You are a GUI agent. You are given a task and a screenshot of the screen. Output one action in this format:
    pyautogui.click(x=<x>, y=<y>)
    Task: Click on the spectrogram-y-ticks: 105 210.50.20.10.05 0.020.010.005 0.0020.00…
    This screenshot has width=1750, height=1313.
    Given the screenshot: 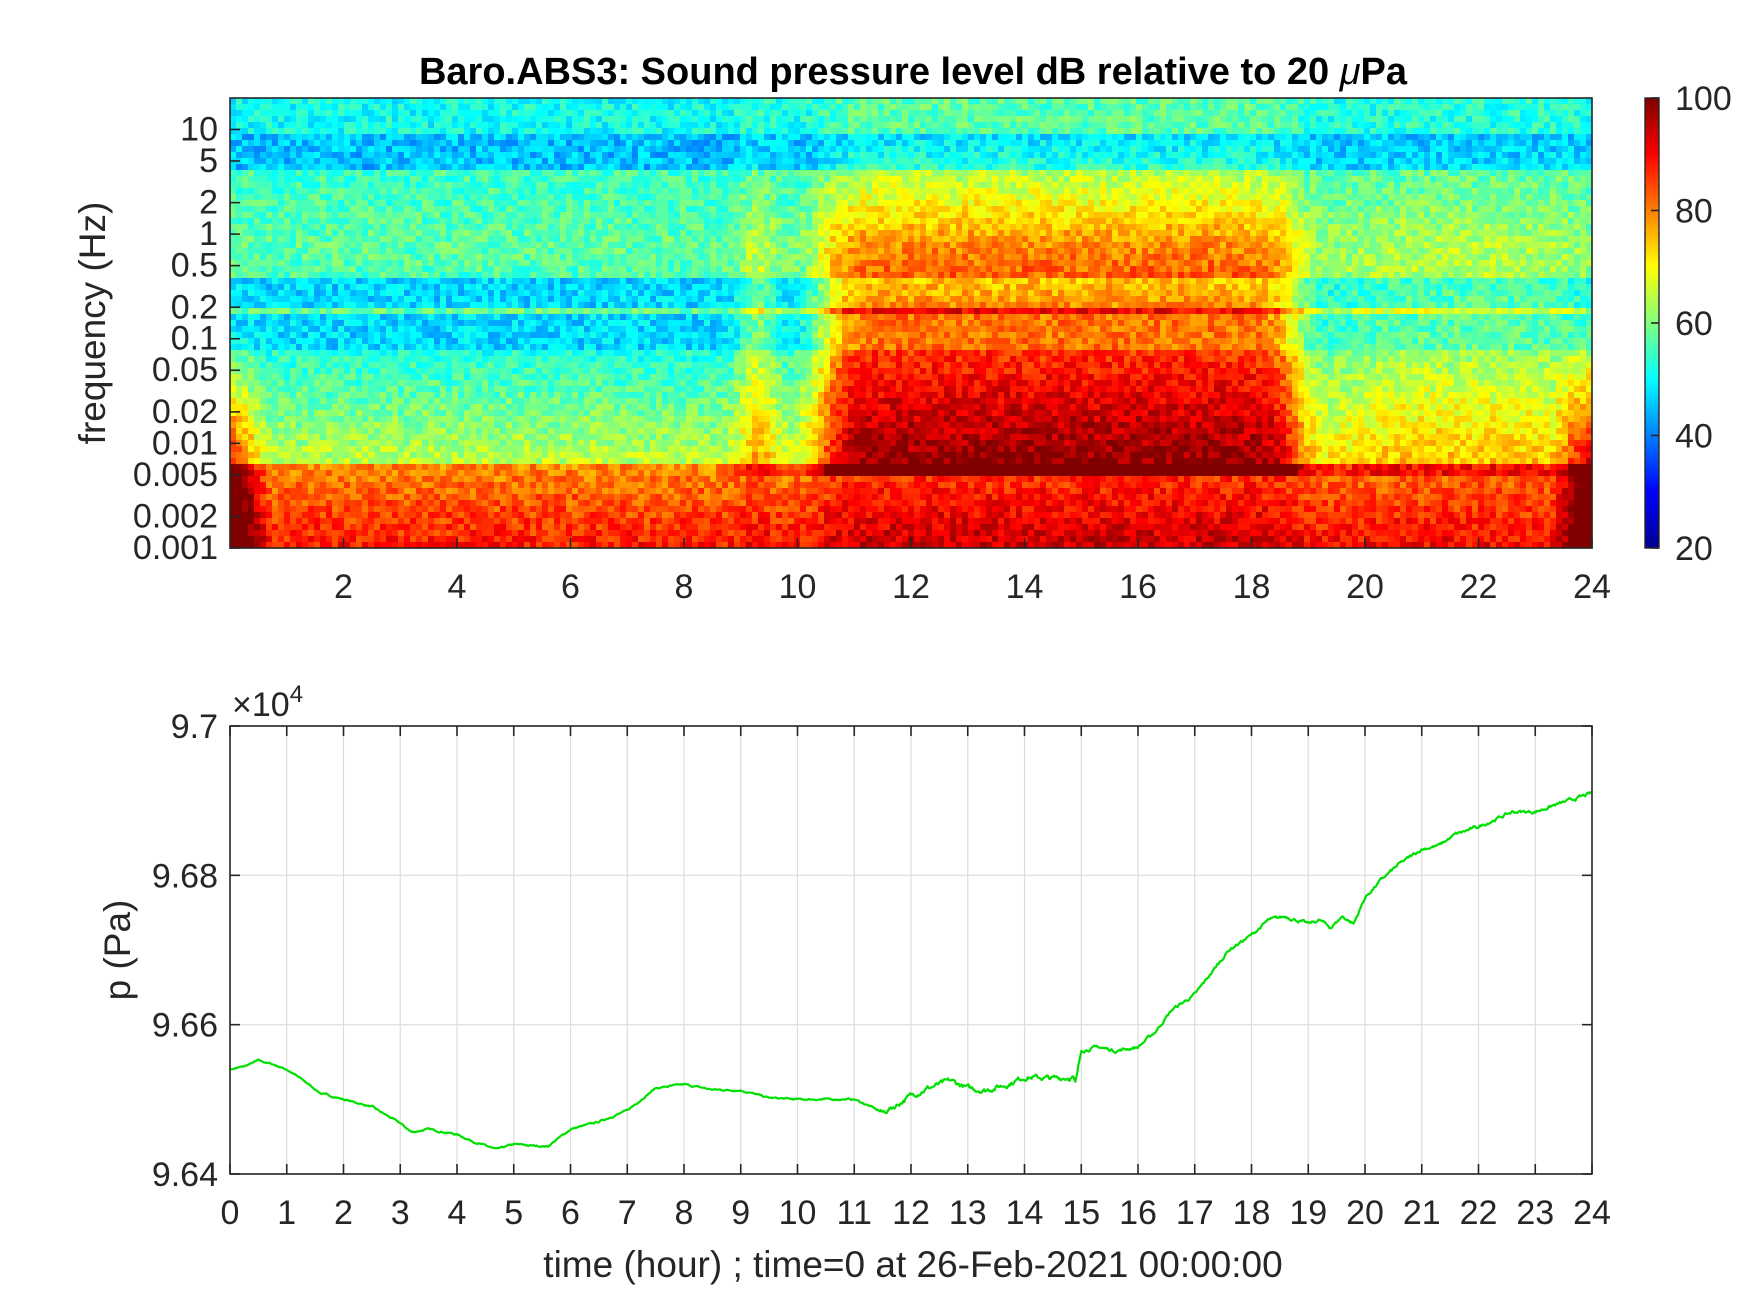 What is the action you would take?
    pyautogui.click(x=186, y=338)
    